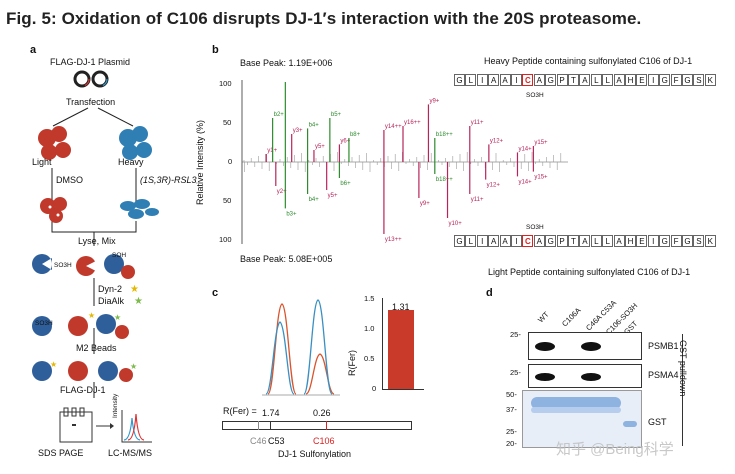 This screenshot has width=735, height=474. What do you see at coordinates (227, 200) in the screenshot?
I see `ytick-50-bottom: 50` at bounding box center [227, 200].